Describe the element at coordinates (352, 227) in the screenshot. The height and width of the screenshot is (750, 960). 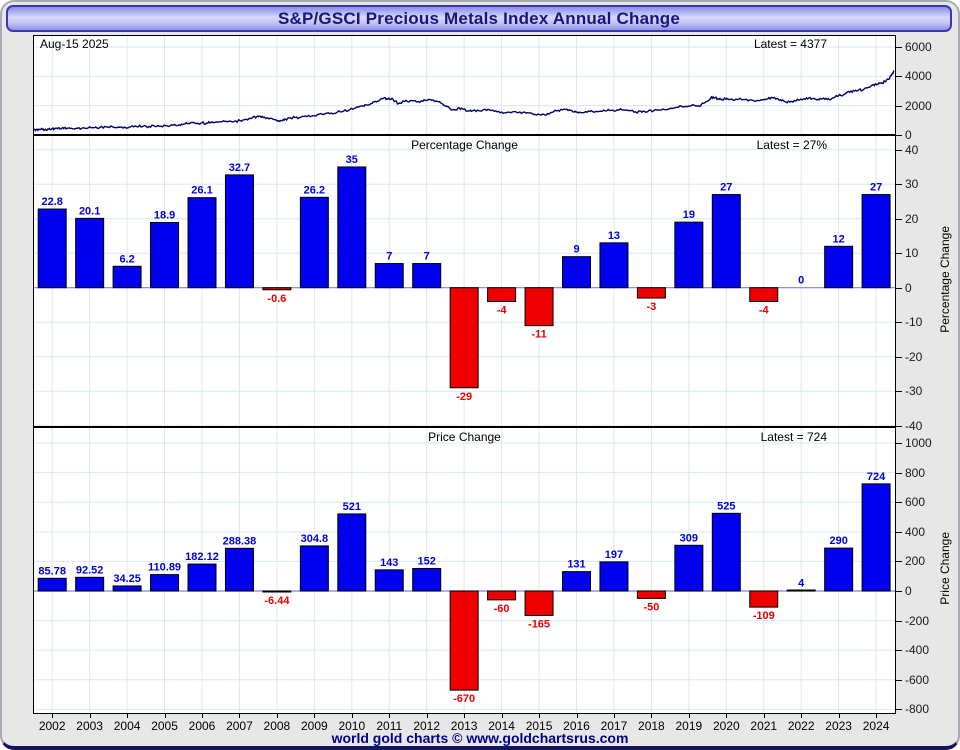
I see `bar-2010` at that location.